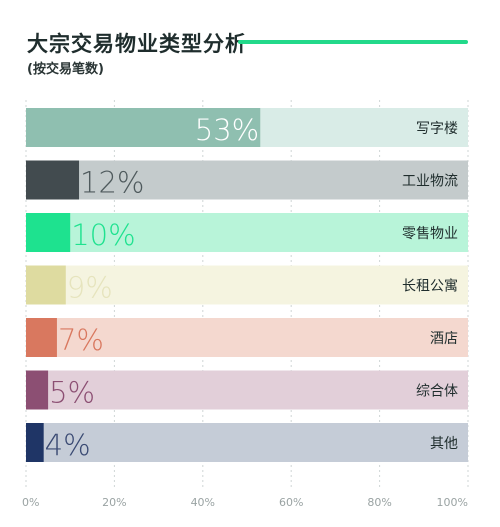 This screenshot has width=500, height=527. I want to click on x-tick-label: 60%, so click(291, 502).